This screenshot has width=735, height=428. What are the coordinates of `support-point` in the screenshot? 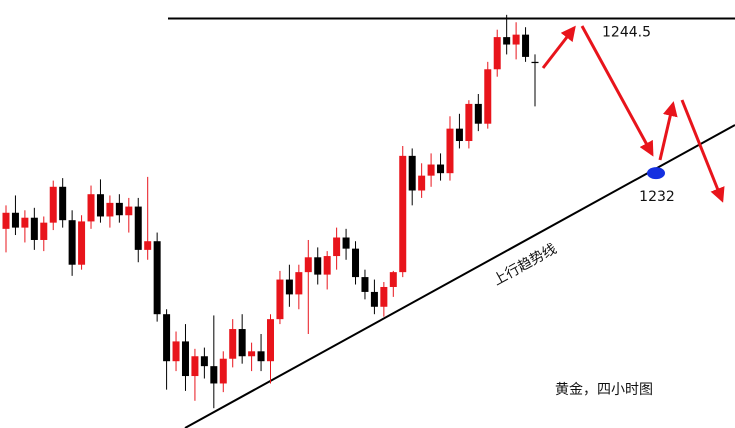 It's located at (656, 173).